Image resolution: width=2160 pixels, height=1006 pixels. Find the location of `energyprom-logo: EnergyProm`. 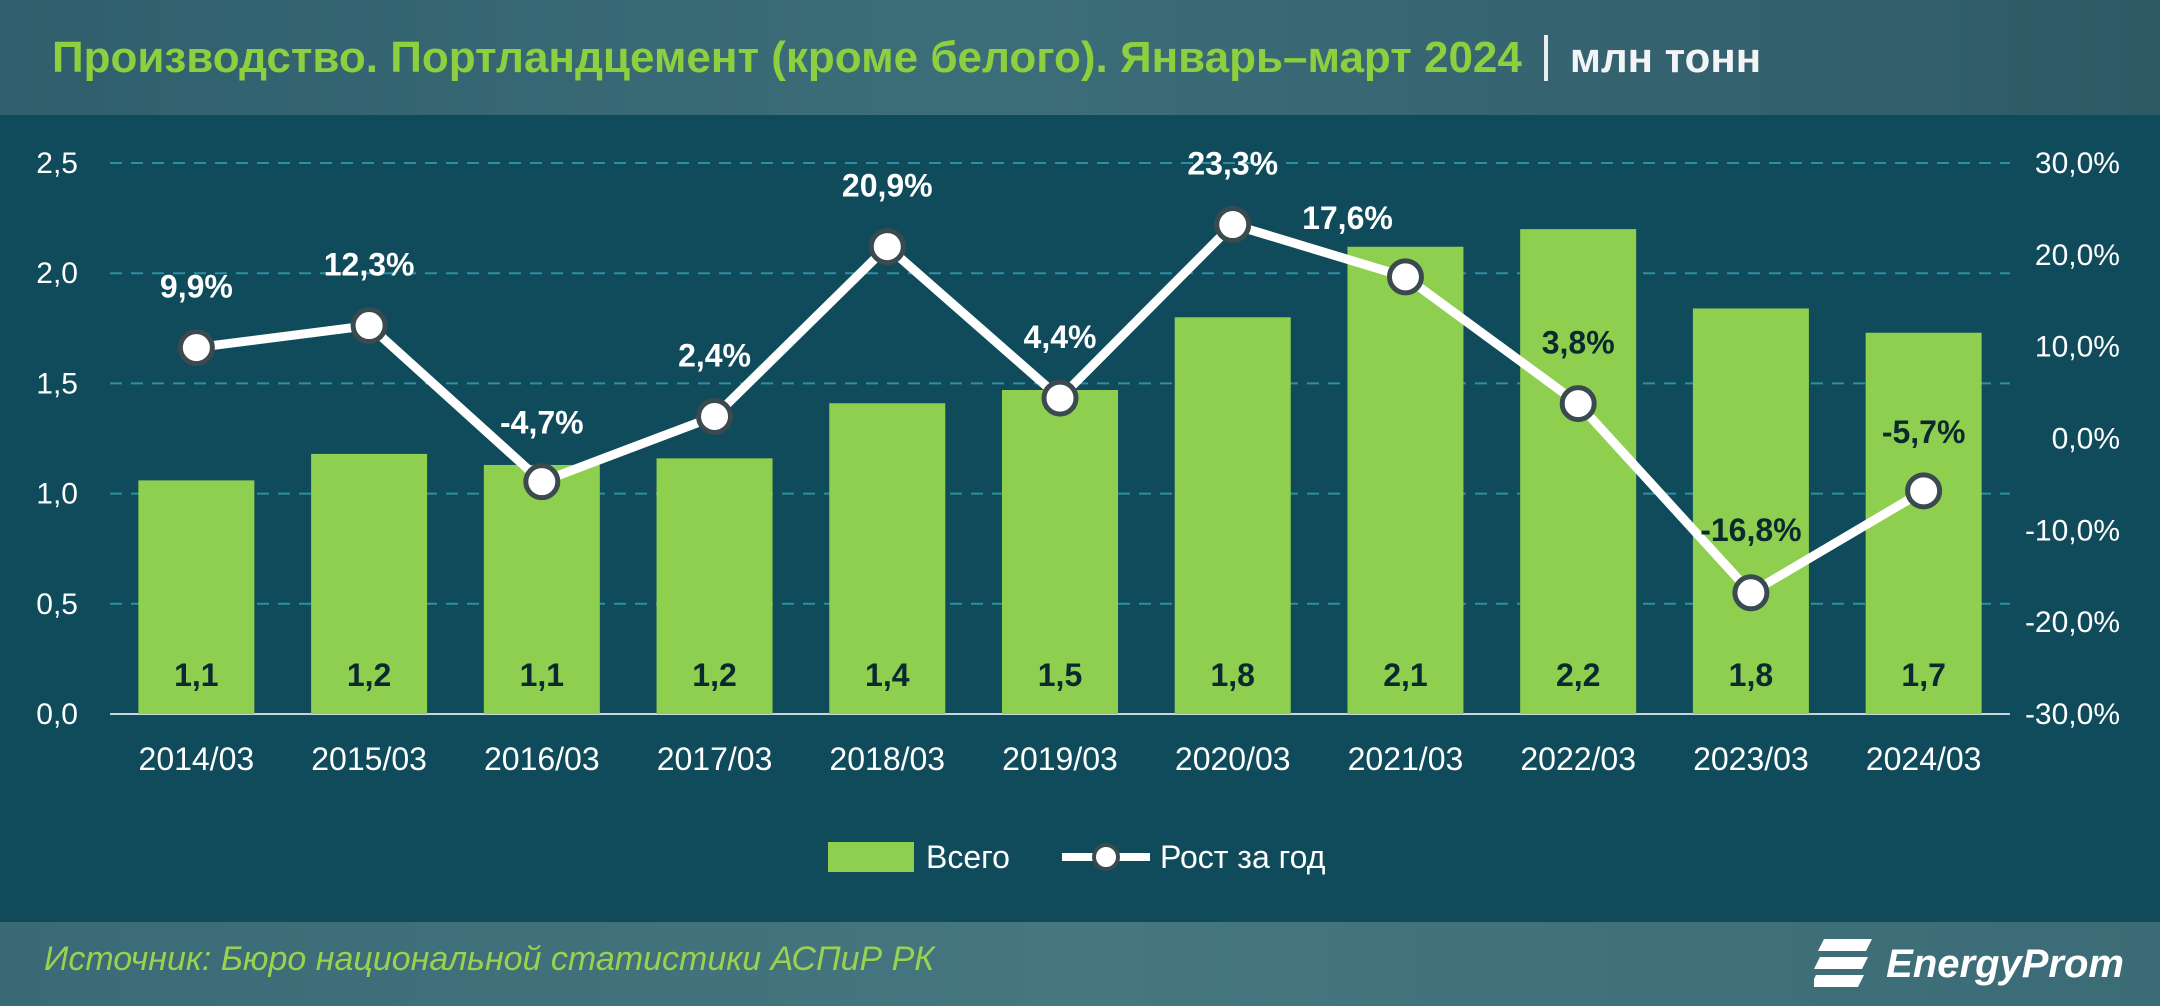

energyprom-logo: EnergyProm is located at coordinates (1969, 964).